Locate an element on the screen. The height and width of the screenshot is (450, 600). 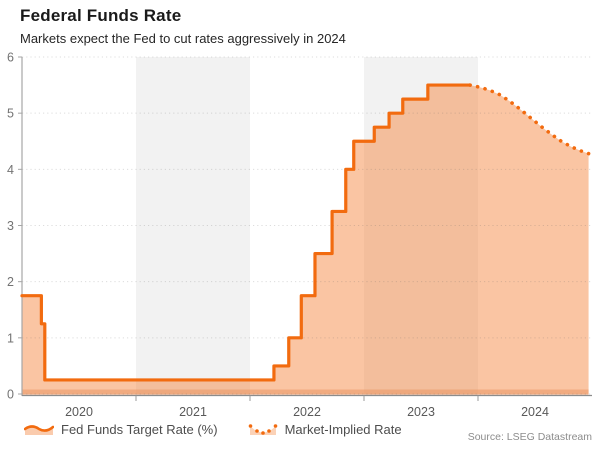
legend-item-target-rate: Fed Funds Target Rate (%) is located at coordinates (121, 429).